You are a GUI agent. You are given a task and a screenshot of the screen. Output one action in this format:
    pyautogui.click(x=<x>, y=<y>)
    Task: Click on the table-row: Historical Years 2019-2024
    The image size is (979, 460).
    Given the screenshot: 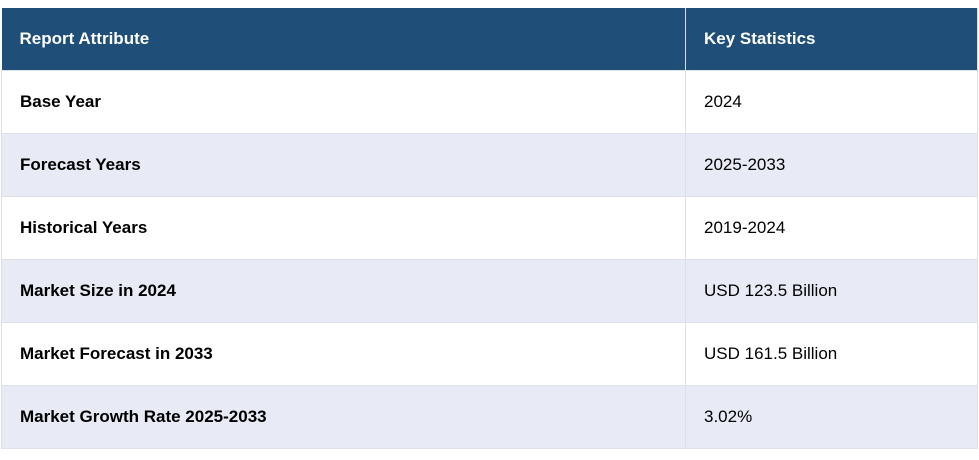 What is the action you would take?
    pyautogui.click(x=489, y=228)
    